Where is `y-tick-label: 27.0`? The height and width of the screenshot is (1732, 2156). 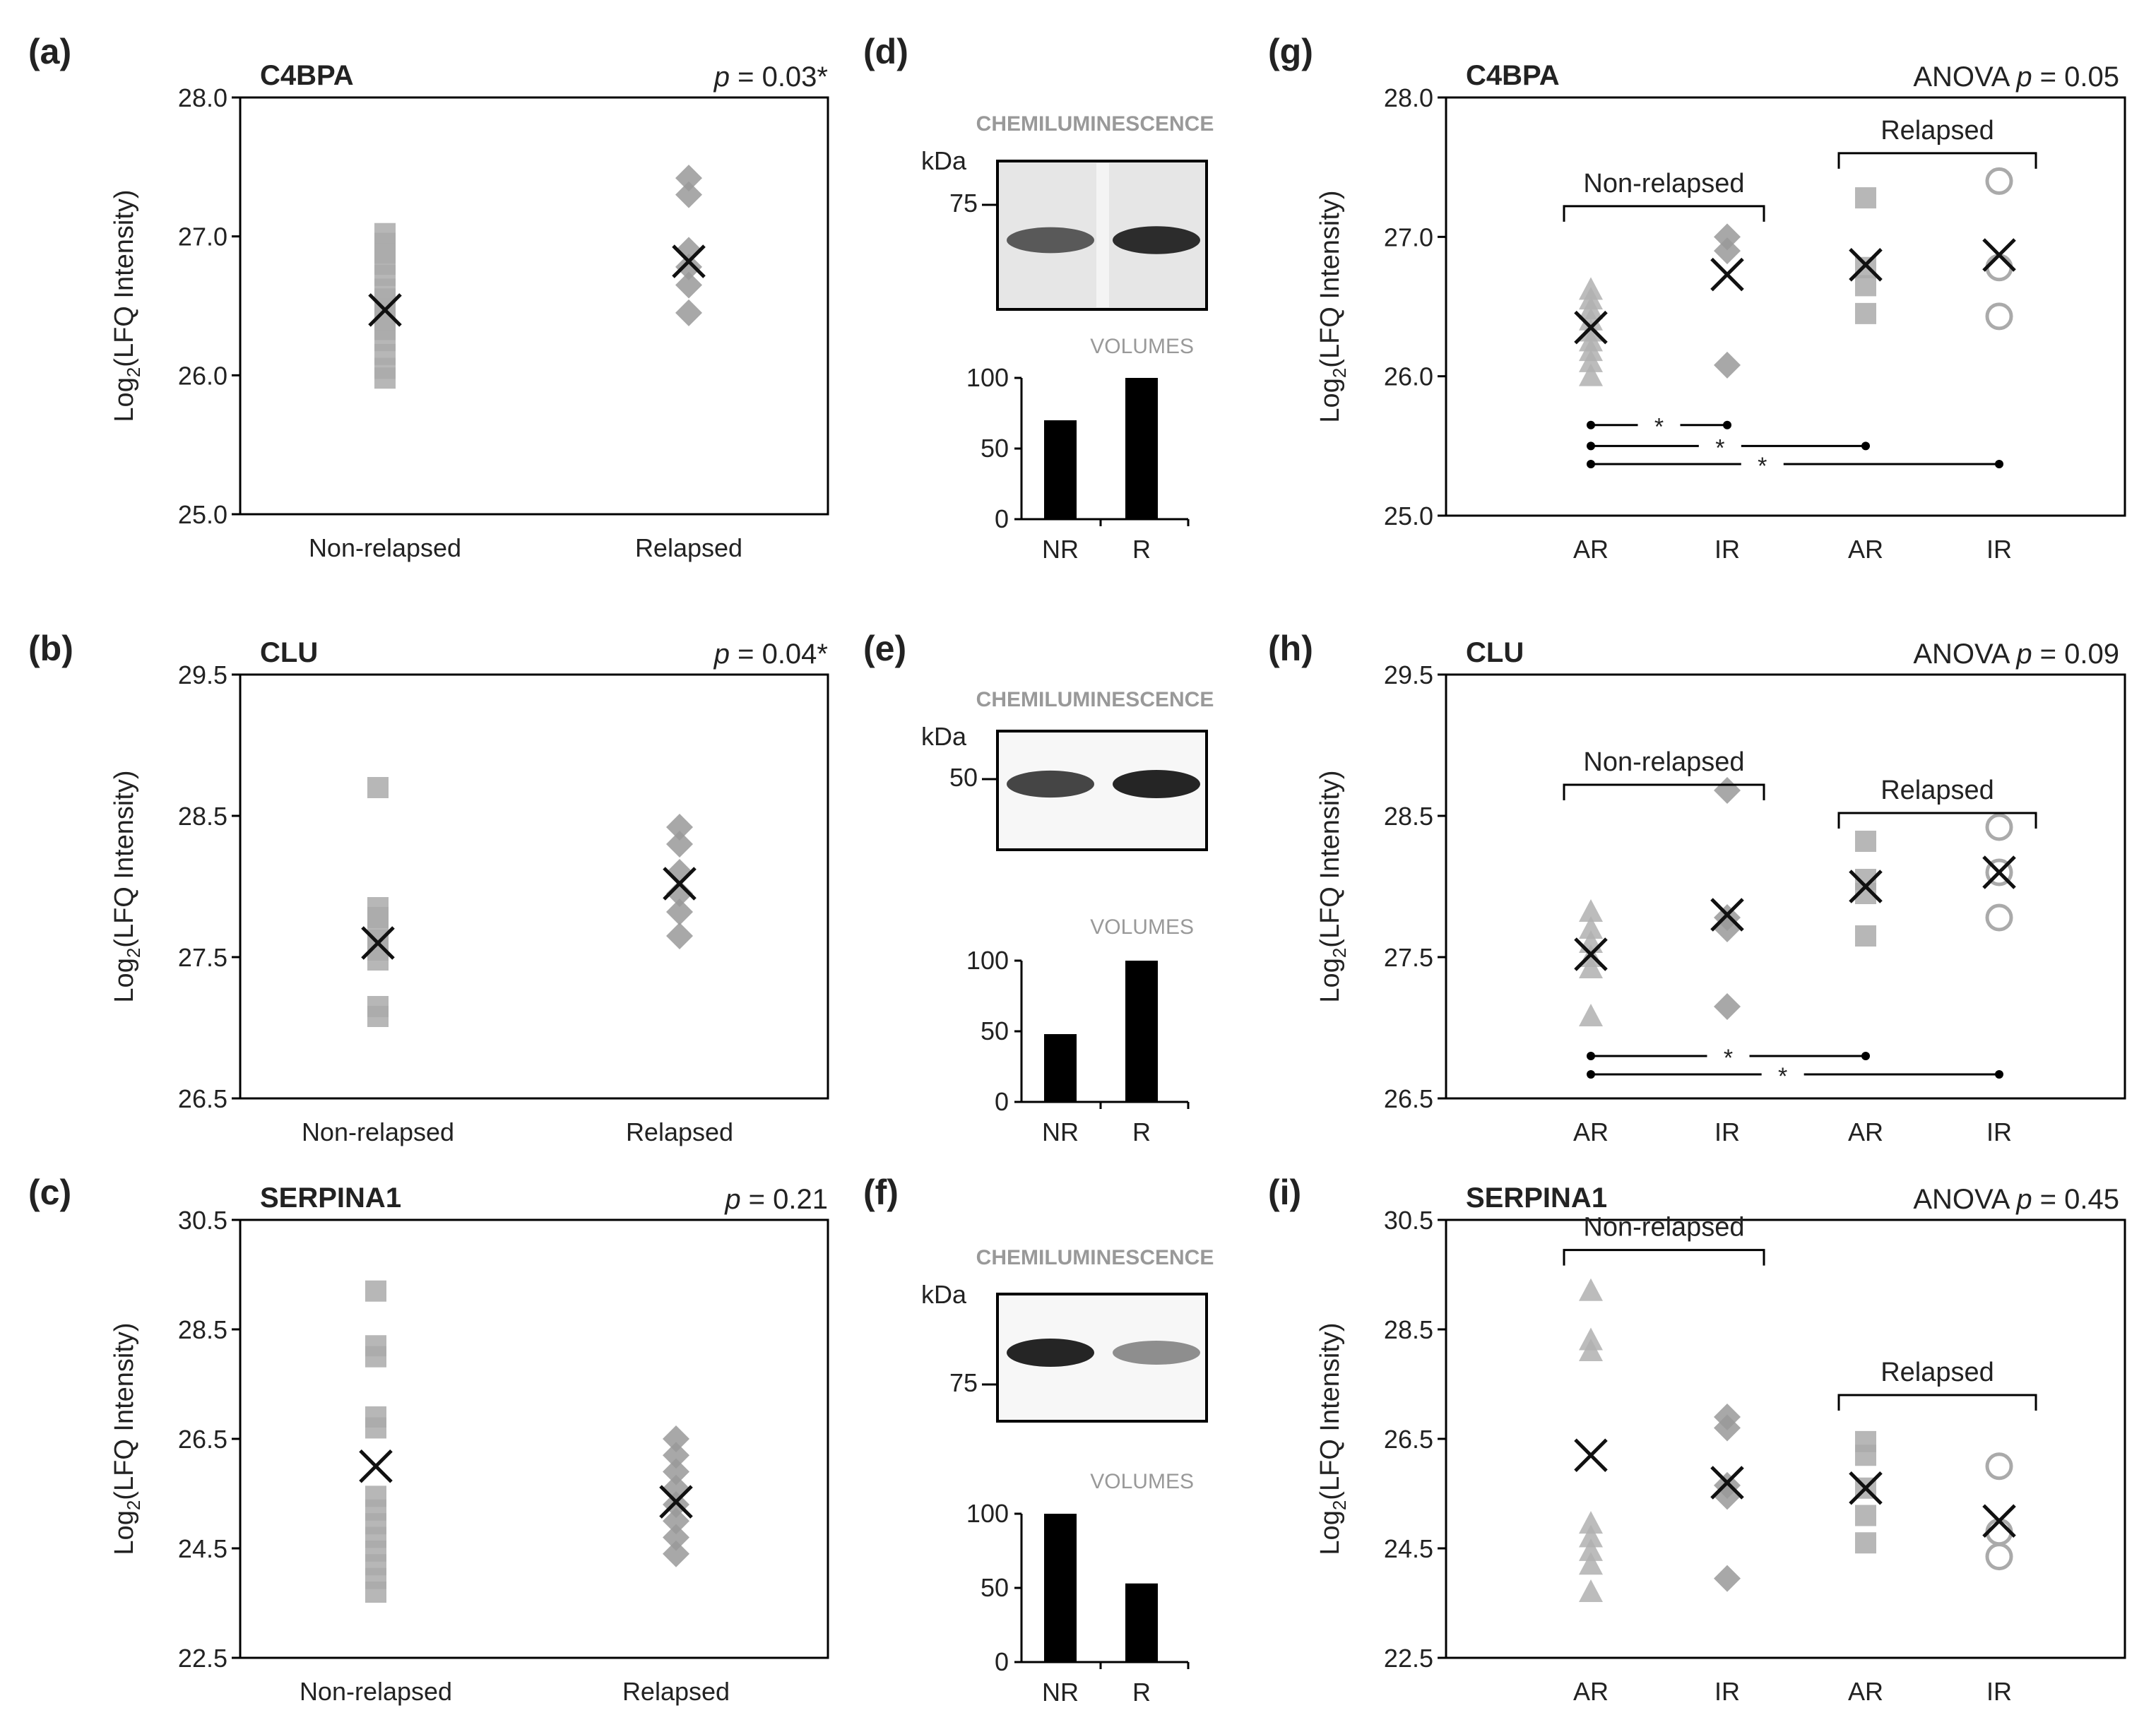 y-tick-label: 27.0 is located at coordinates (202, 237).